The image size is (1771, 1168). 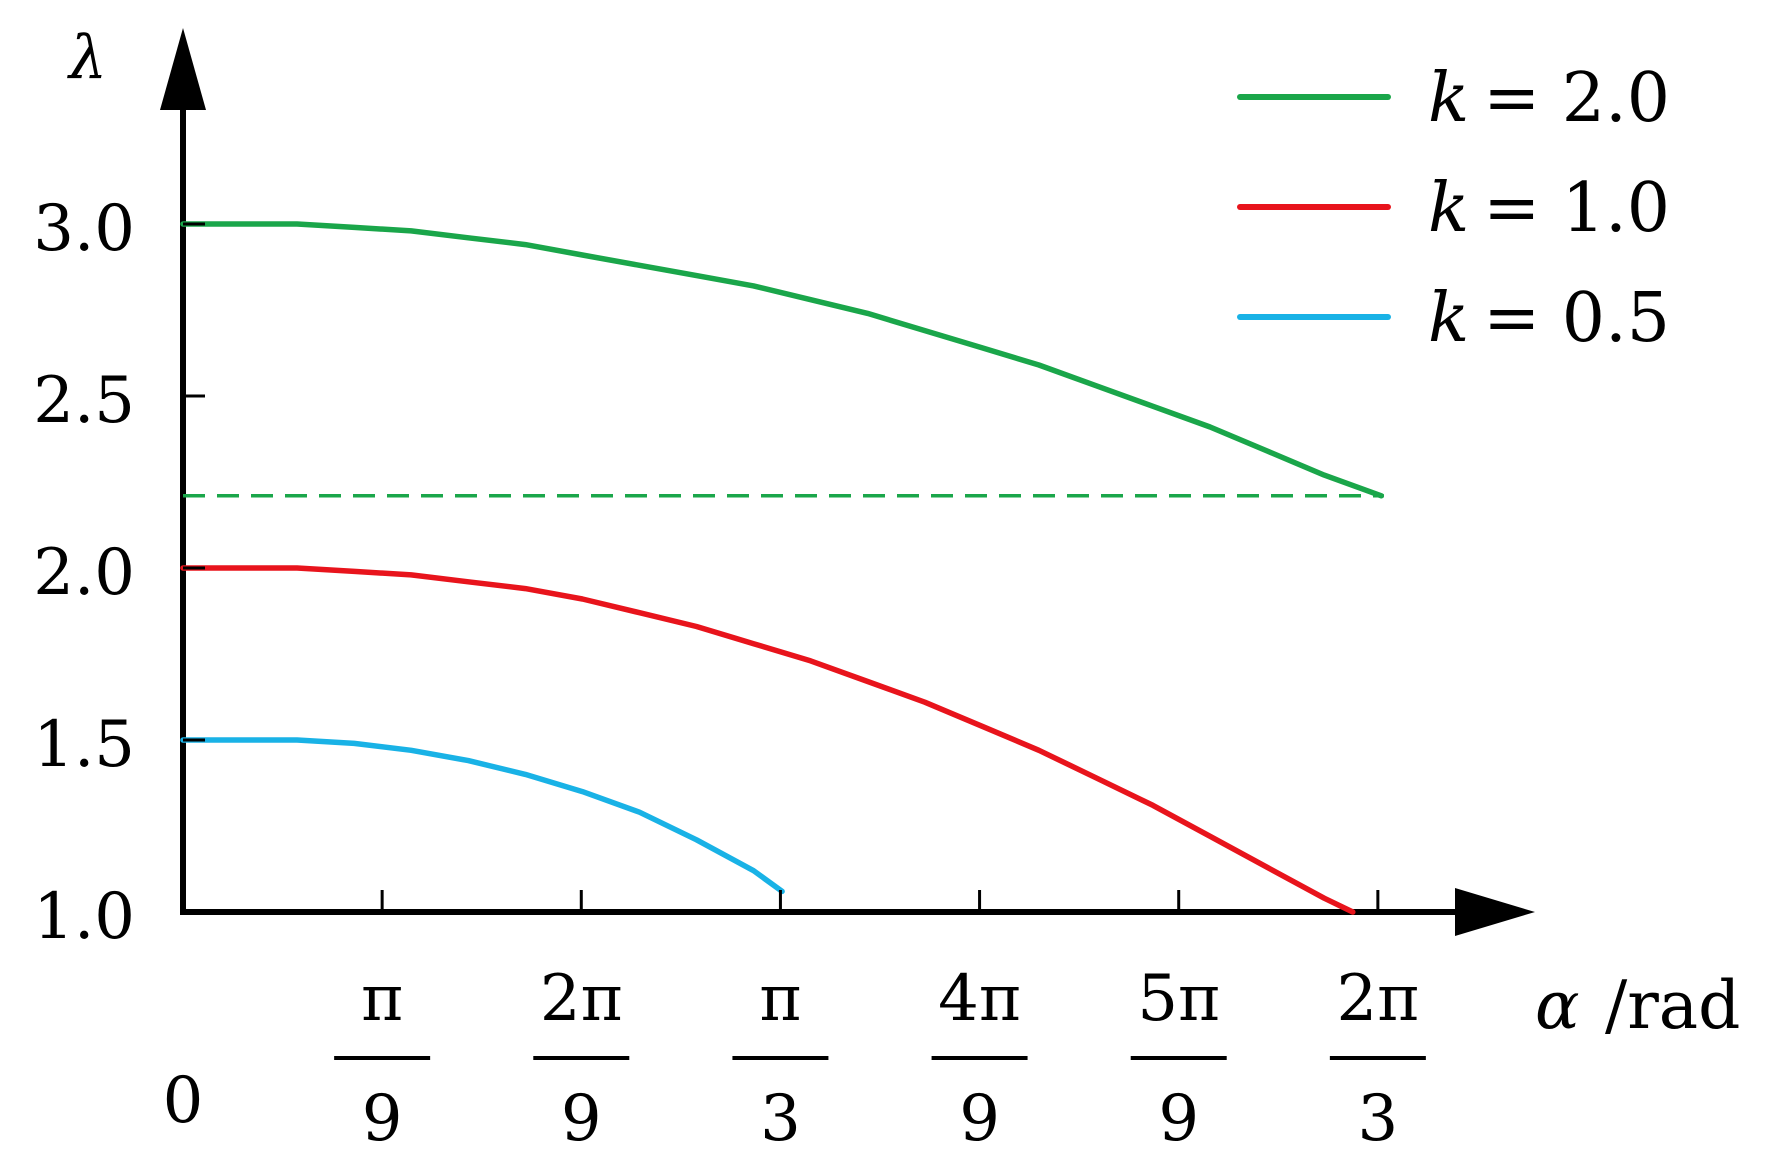 I want to click on x-tick-denominator-4: 9, so click(x=979, y=1119).